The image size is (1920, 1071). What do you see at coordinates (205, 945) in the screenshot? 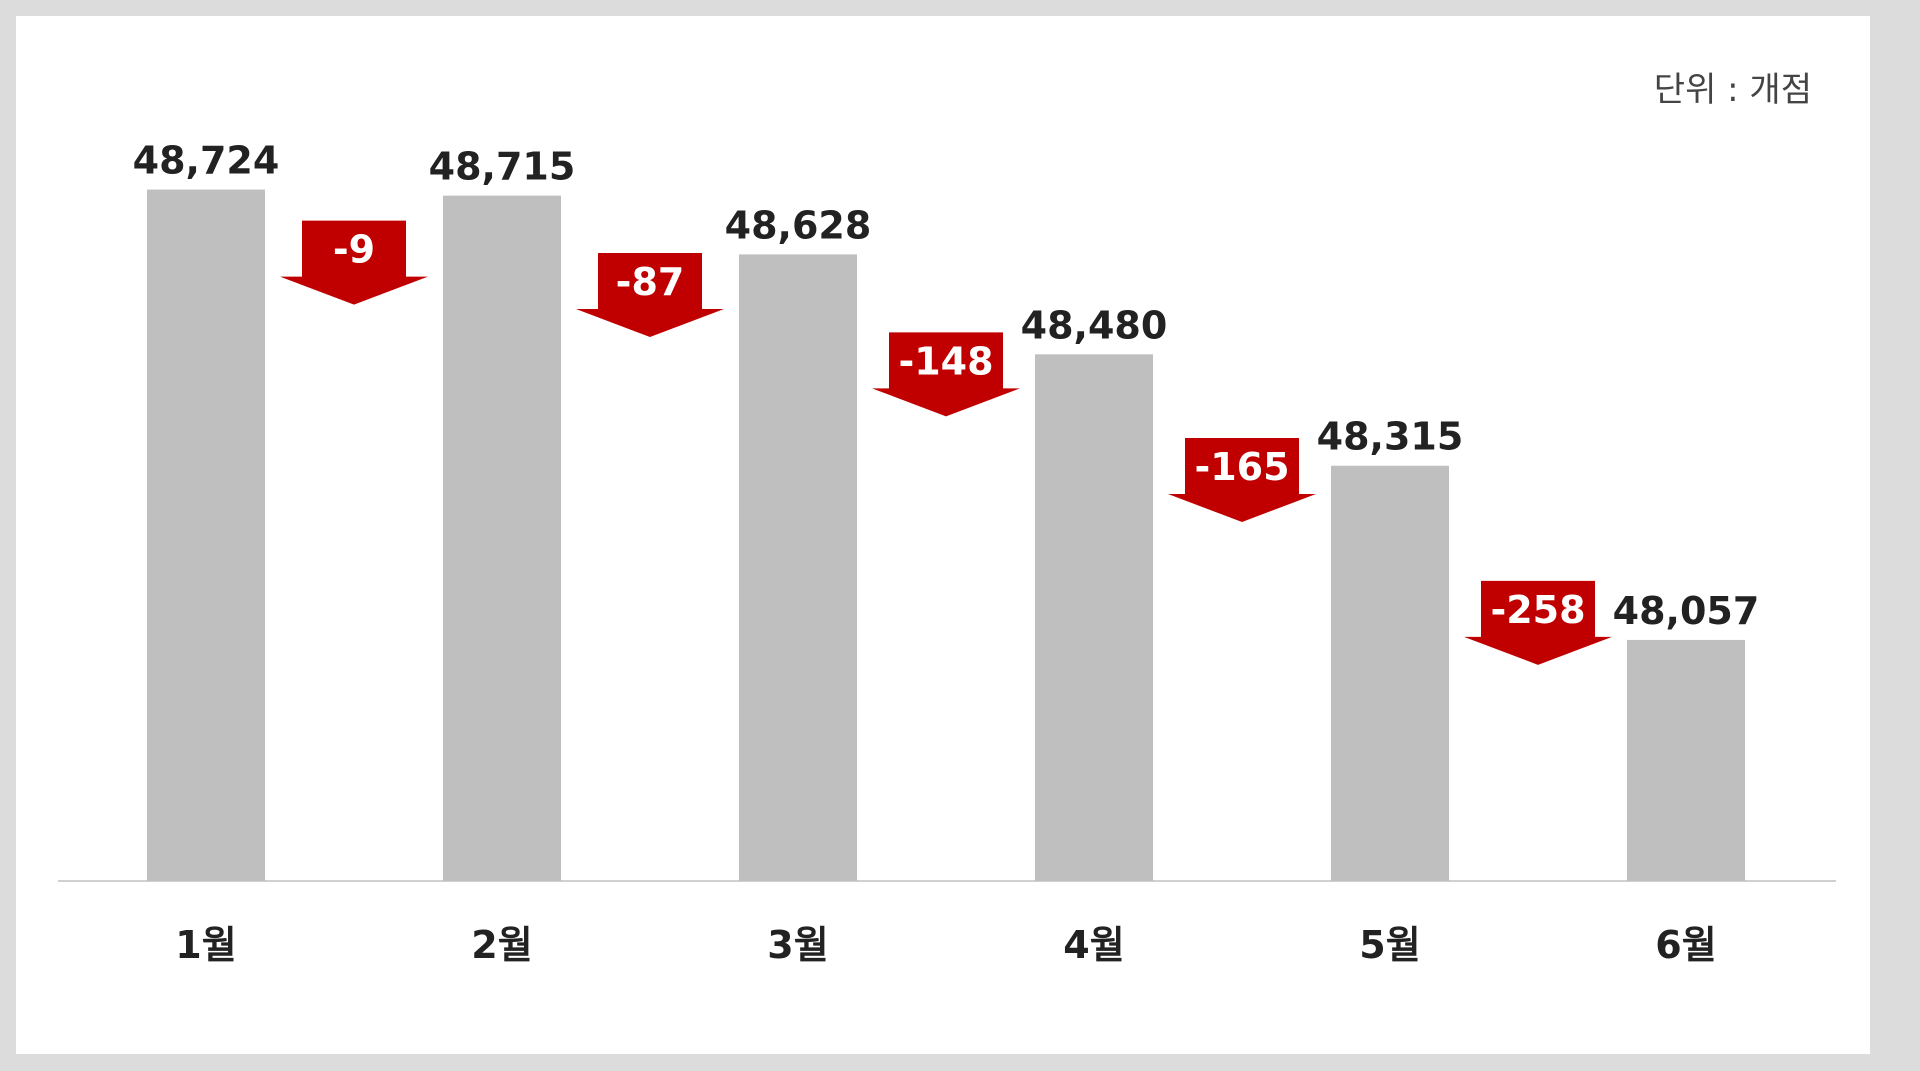
I see `x-tick-label: 1월` at bounding box center [205, 945].